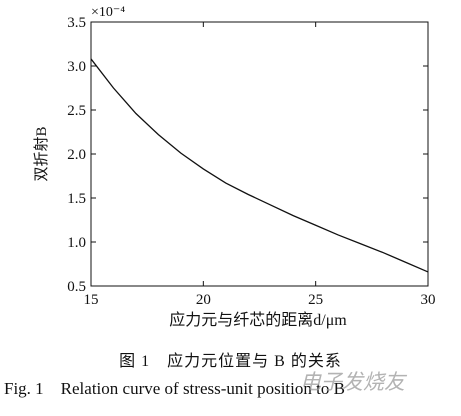 The height and width of the screenshot is (416, 461). I want to click on x-tick-label: 30, so click(428, 300).